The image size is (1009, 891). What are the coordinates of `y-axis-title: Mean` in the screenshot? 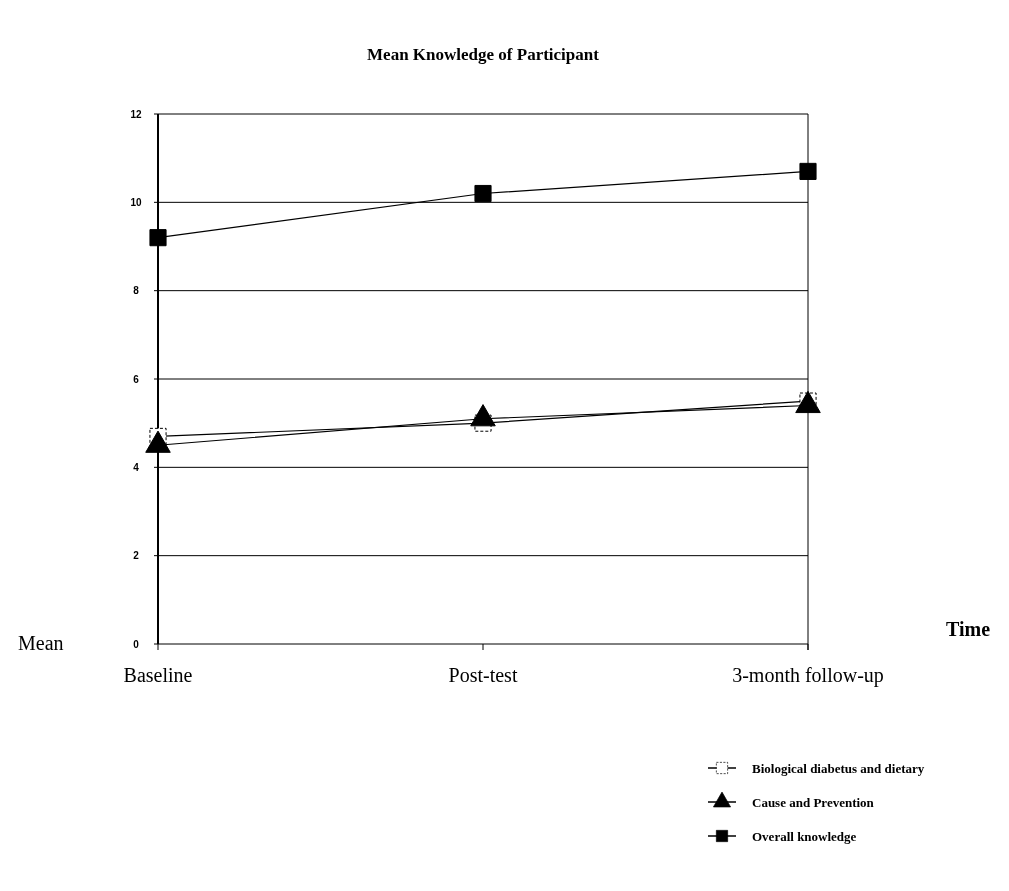 It's located at (41, 643).